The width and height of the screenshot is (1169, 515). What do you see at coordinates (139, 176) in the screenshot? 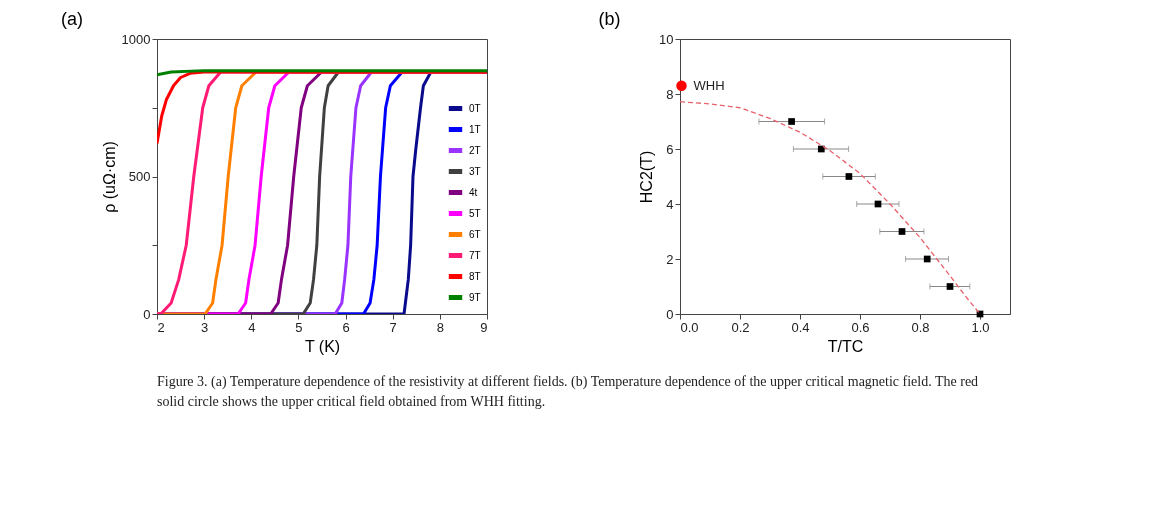
I see `y-tick-label: 500` at bounding box center [139, 176].